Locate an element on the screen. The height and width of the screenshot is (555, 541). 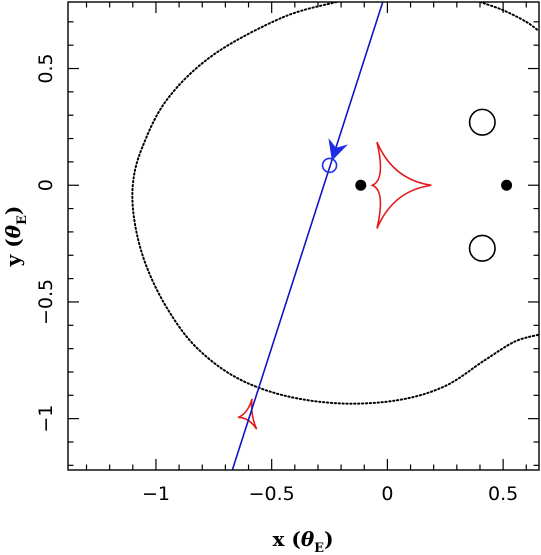
marks-layer is located at coordinates (417, 185).